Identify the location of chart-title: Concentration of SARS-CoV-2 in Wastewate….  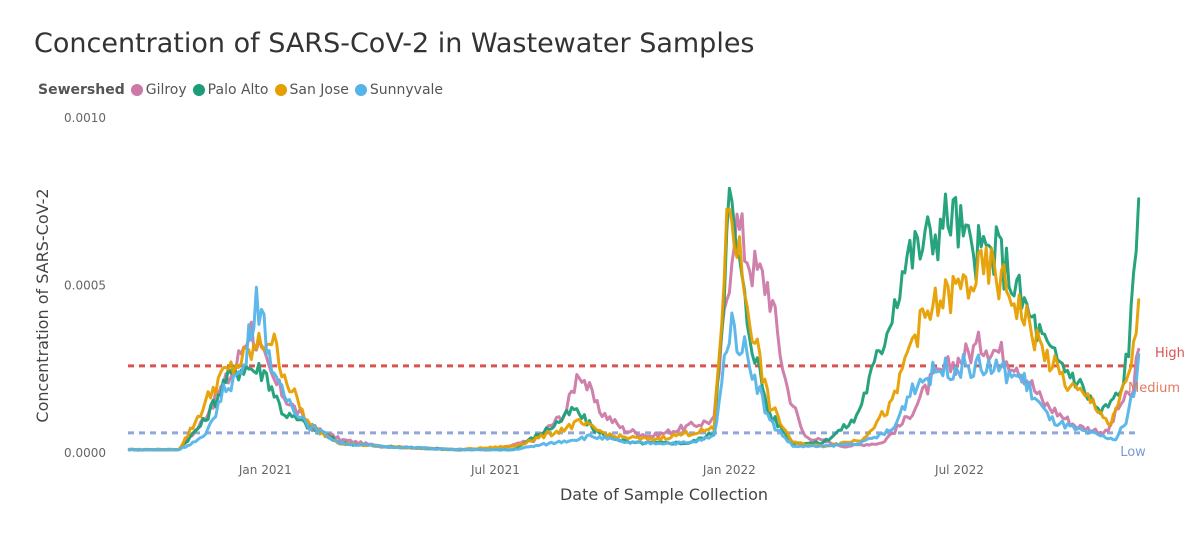
(394, 43).